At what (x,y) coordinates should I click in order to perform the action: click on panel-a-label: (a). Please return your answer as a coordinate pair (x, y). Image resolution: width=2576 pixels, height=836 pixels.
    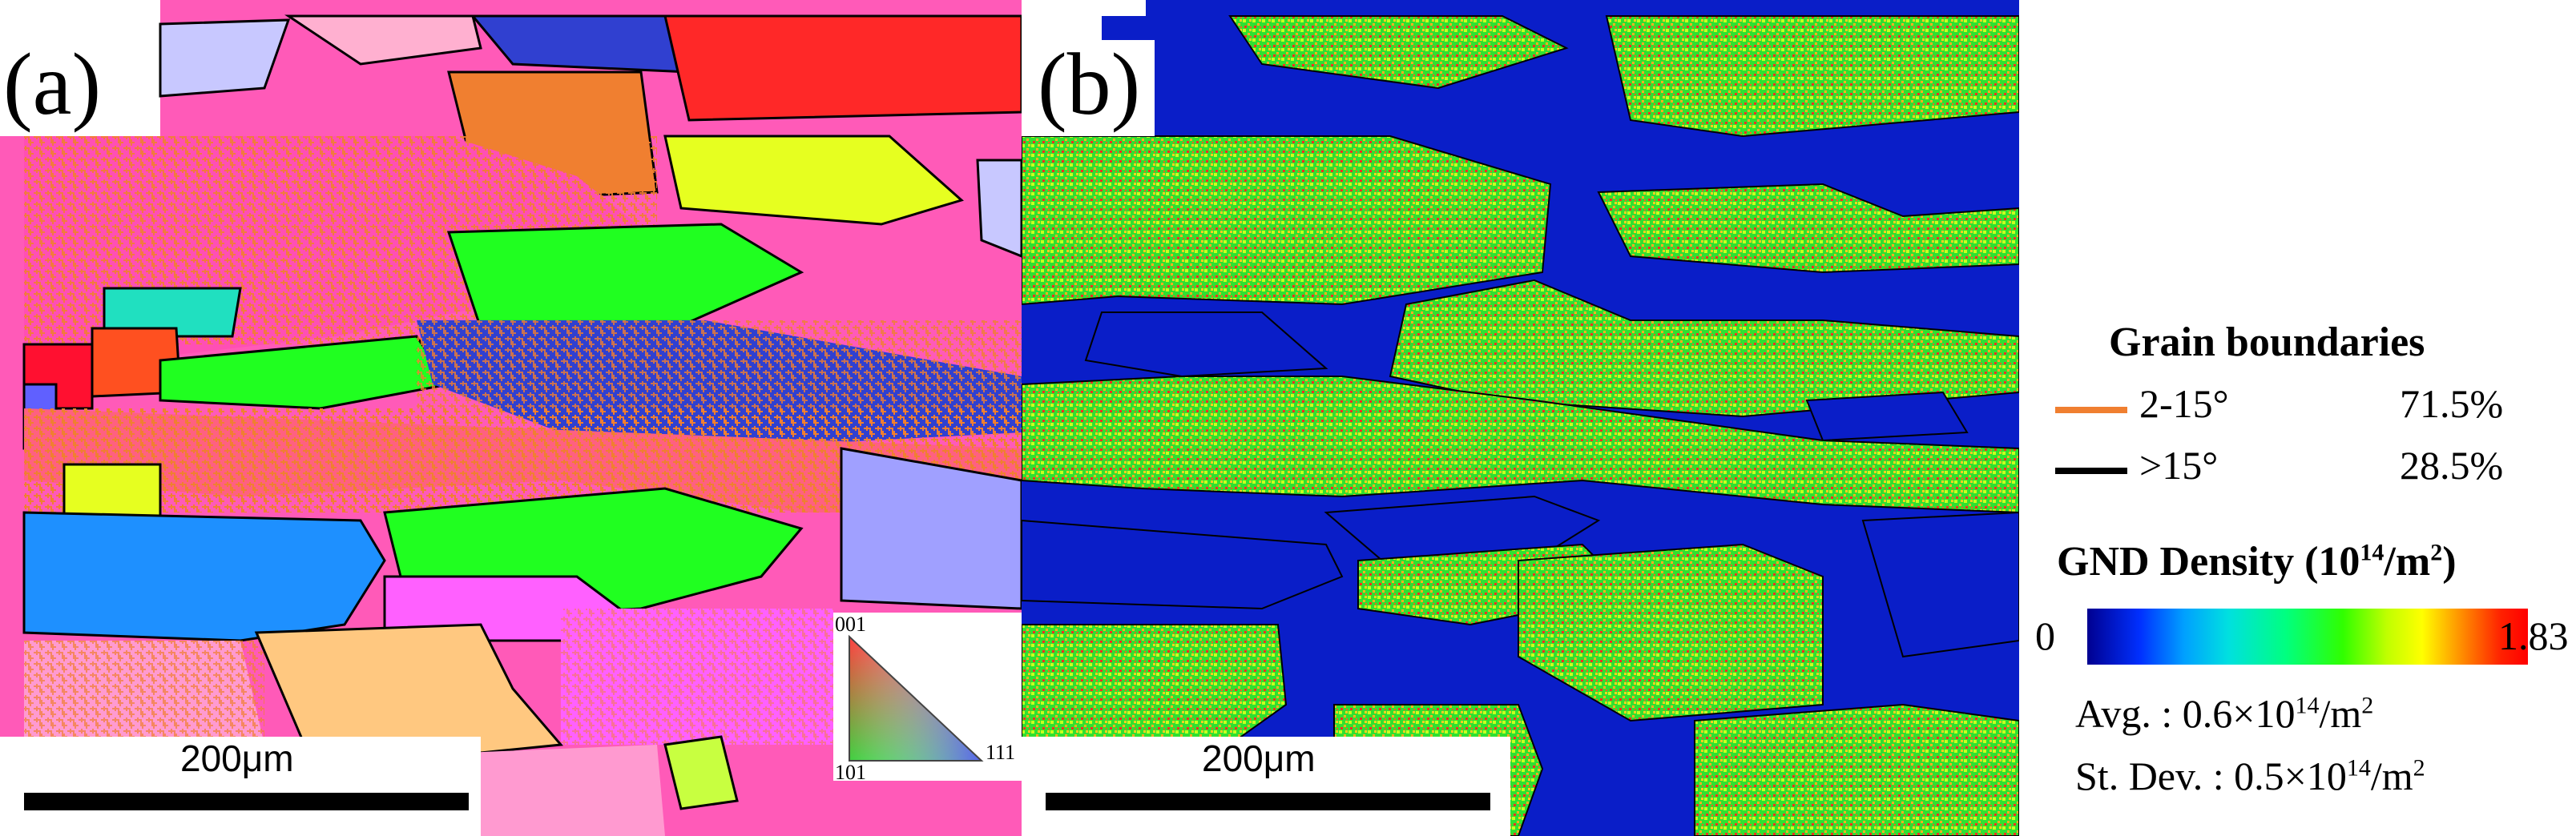
    Looking at the image, I should click on (58, 88).